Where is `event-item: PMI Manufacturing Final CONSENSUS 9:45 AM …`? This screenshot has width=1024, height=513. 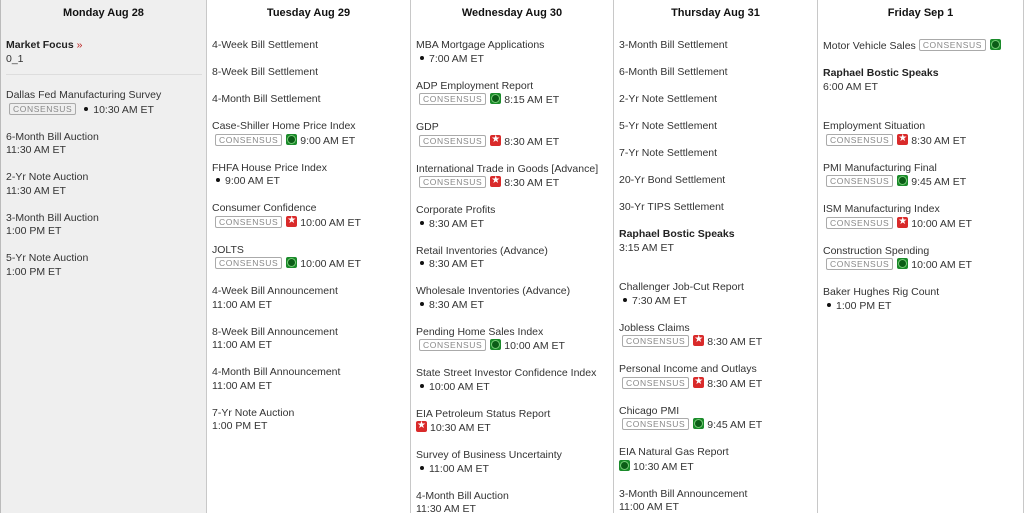 event-item: PMI Manufacturing Final CONSENSUS 9:45 AM … is located at coordinates (923, 176).